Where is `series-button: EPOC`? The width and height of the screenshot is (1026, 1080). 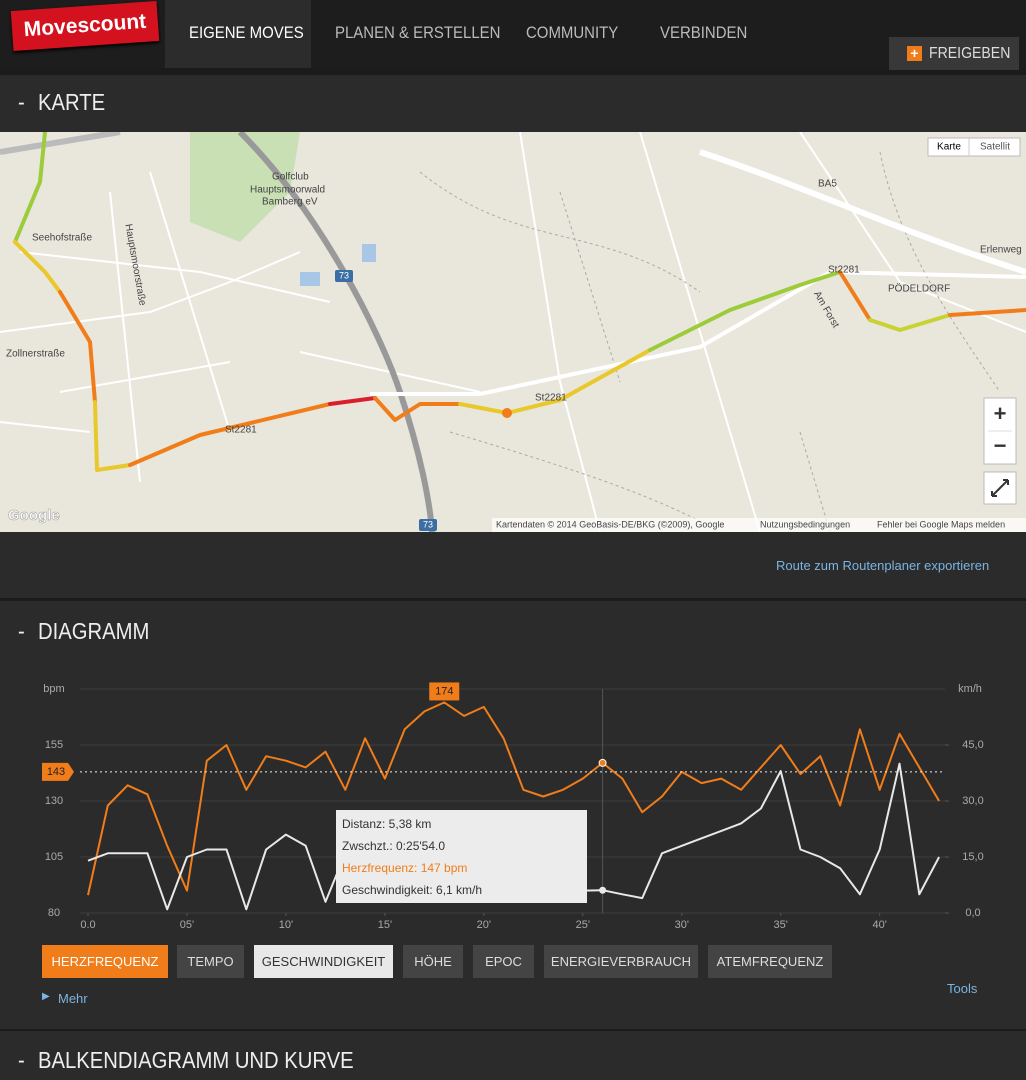 series-button: EPOC is located at coordinates (503, 961).